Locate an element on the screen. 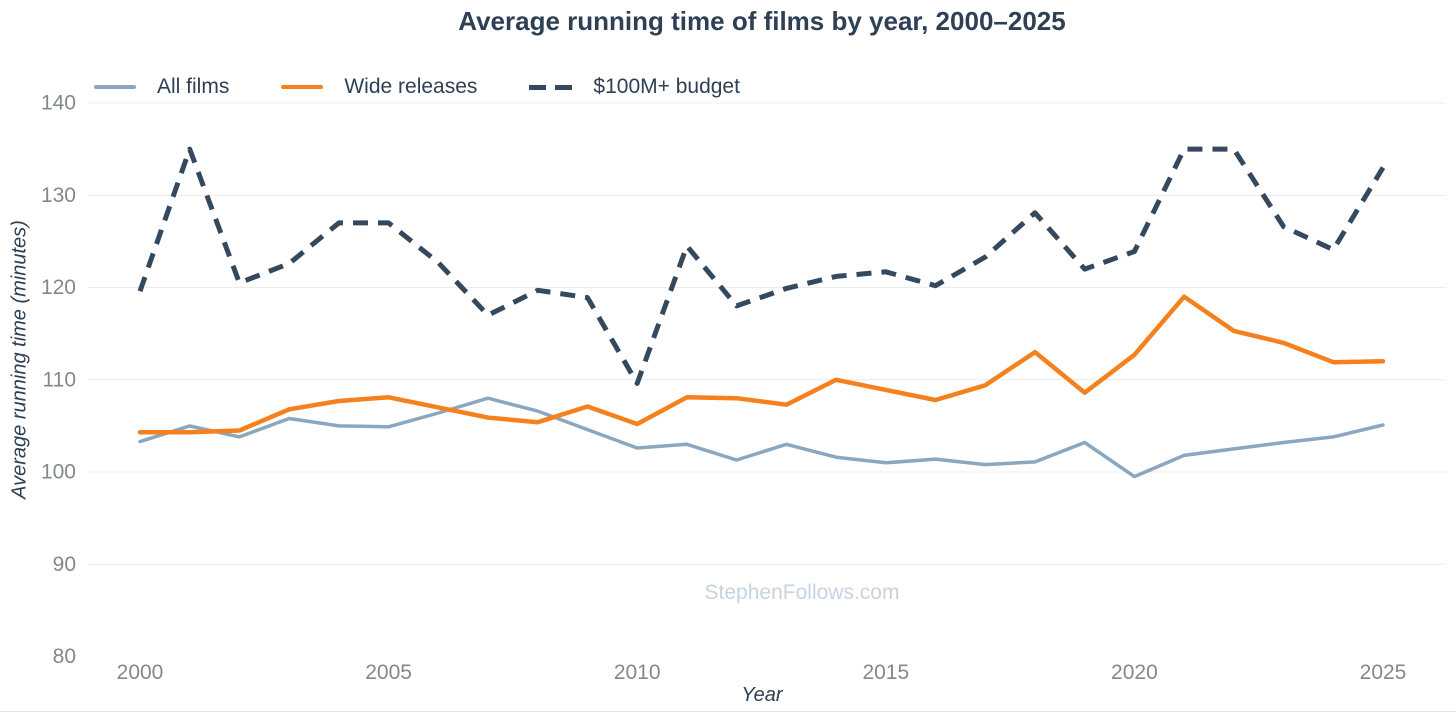  x-tick-label-2025: 2025 is located at coordinates (1383, 672).